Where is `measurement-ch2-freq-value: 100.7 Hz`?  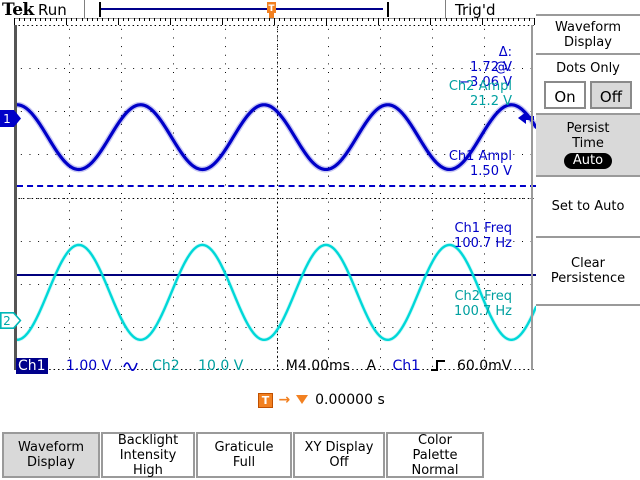 measurement-ch2-freq-value: 100.7 Hz is located at coordinates (483, 311).